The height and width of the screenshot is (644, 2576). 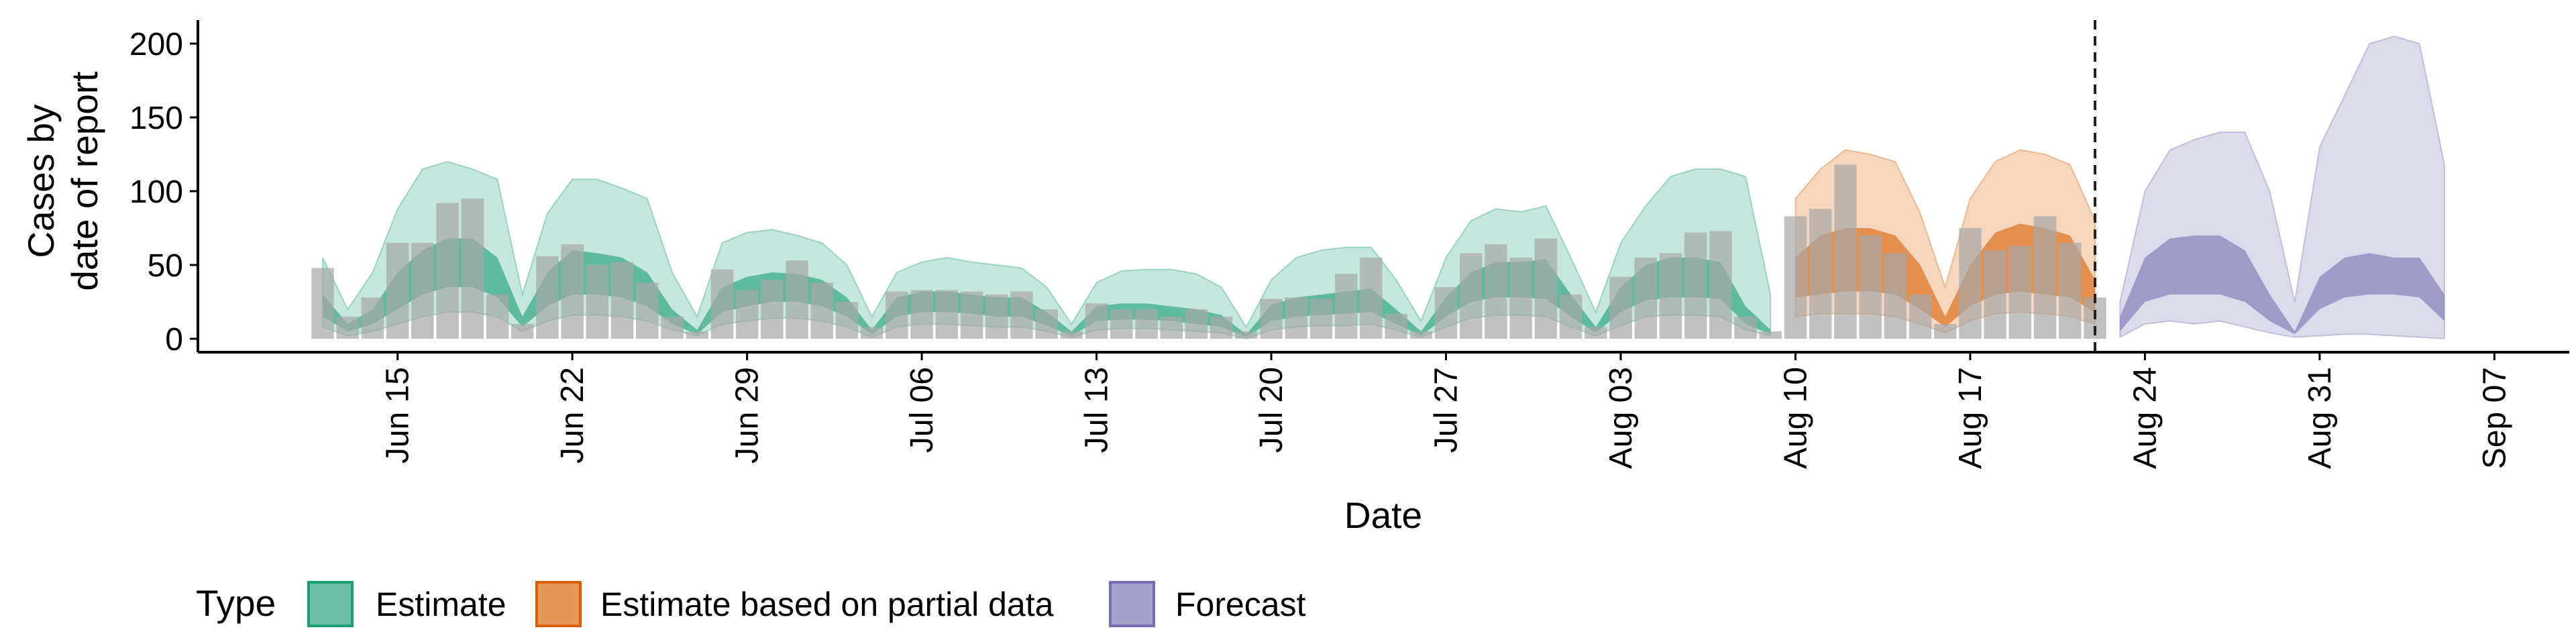 What do you see at coordinates (165, 266) in the screenshot?
I see `y-tick-label: 50` at bounding box center [165, 266].